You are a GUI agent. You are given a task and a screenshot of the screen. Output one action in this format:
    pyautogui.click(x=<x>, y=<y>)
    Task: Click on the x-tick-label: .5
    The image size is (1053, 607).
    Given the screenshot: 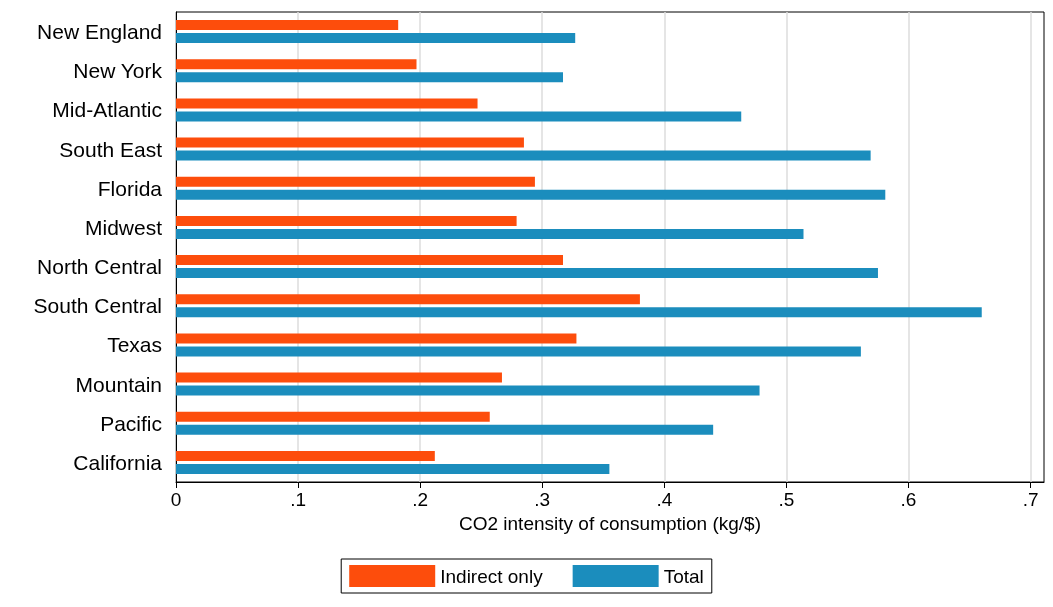 What is the action you would take?
    pyautogui.click(x=786, y=499)
    